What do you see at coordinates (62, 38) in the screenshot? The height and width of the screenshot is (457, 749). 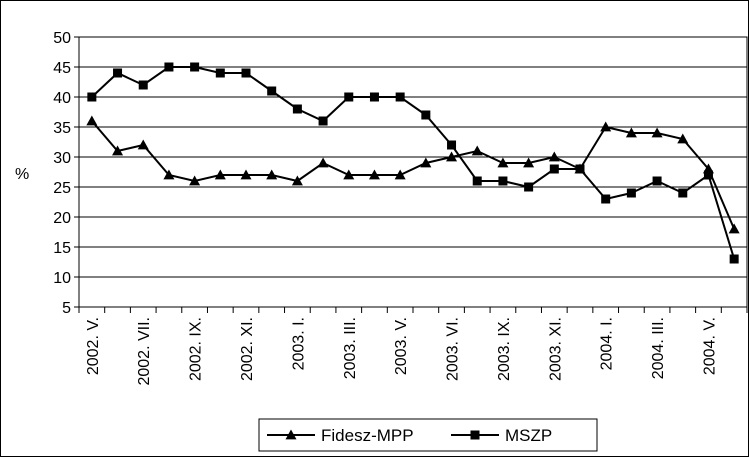 I see `y-tick-label: 50` at bounding box center [62, 38].